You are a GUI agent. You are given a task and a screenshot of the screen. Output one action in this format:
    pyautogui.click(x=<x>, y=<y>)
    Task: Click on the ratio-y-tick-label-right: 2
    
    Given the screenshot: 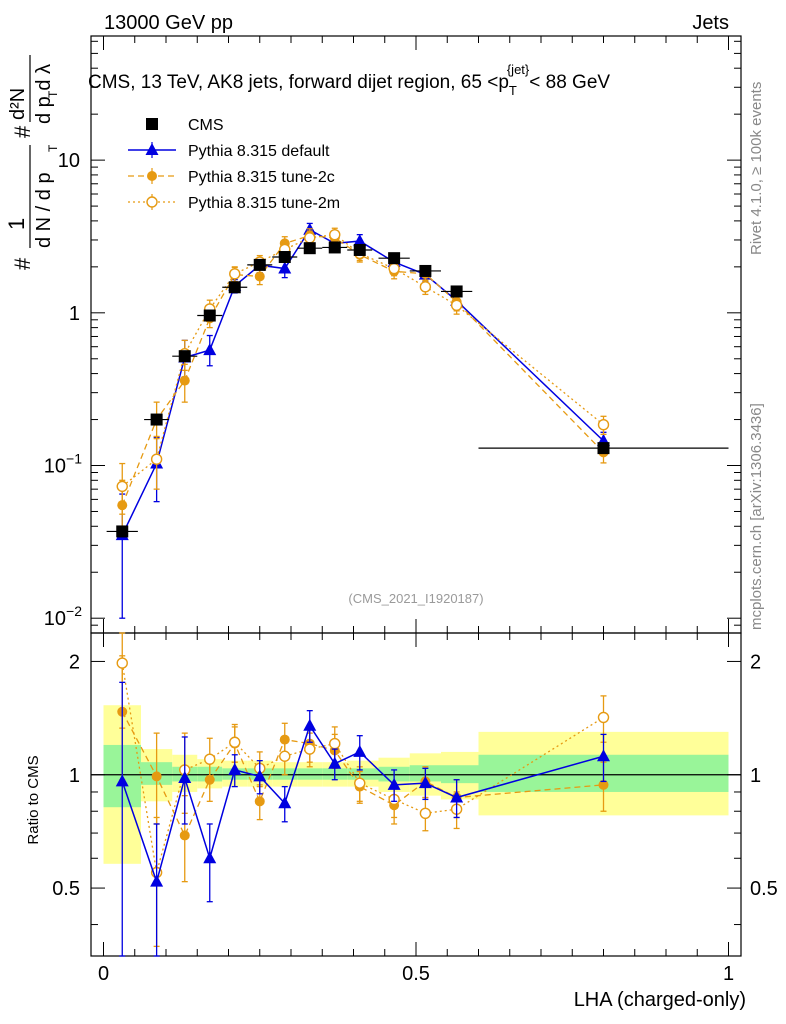 What is the action you would take?
    pyautogui.click(x=755, y=662)
    